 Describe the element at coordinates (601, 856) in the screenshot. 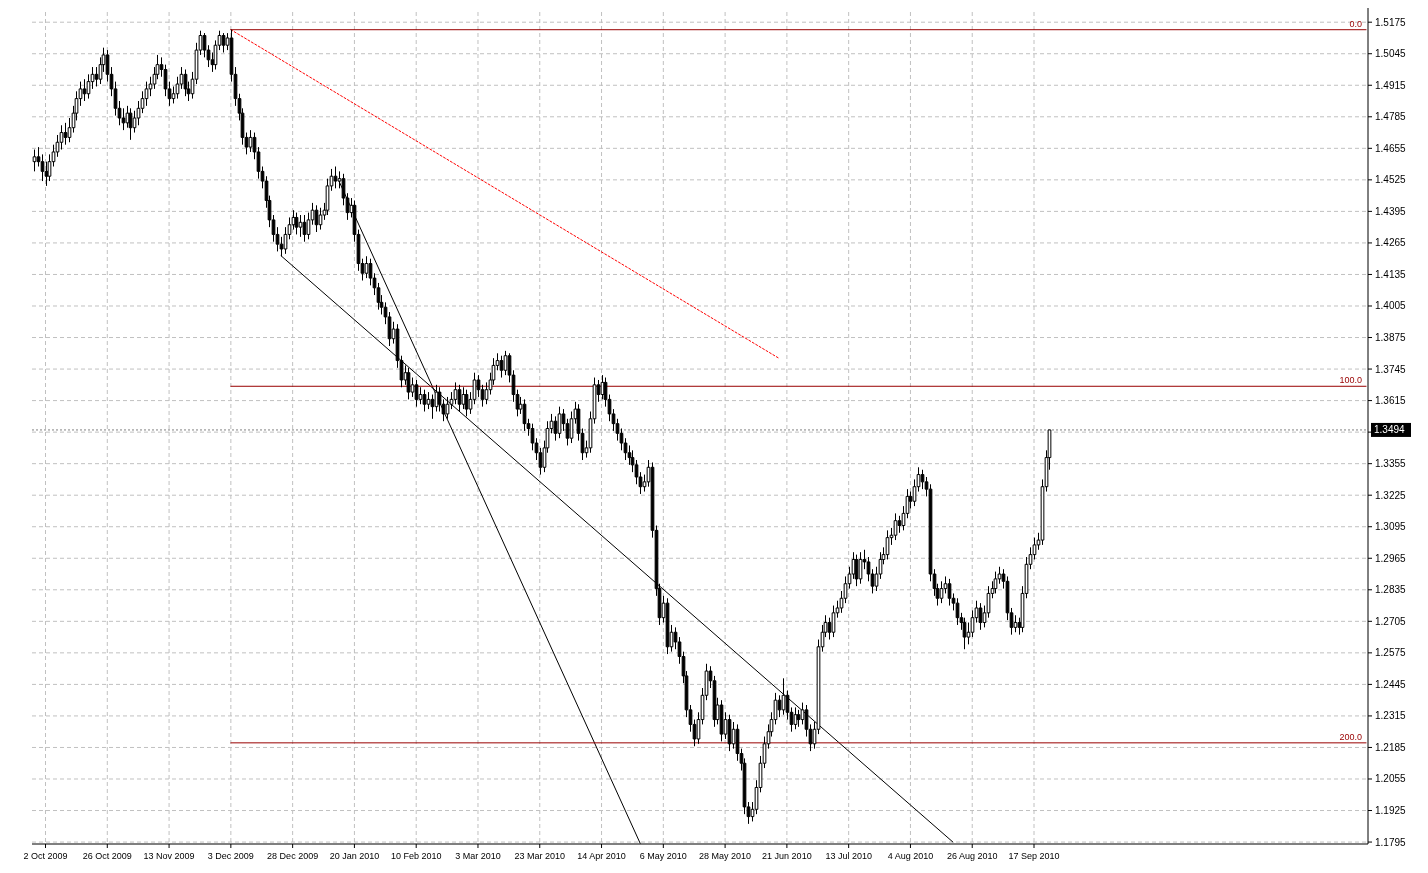

I see `x-tick-label: 14 Apr 2010` at that location.